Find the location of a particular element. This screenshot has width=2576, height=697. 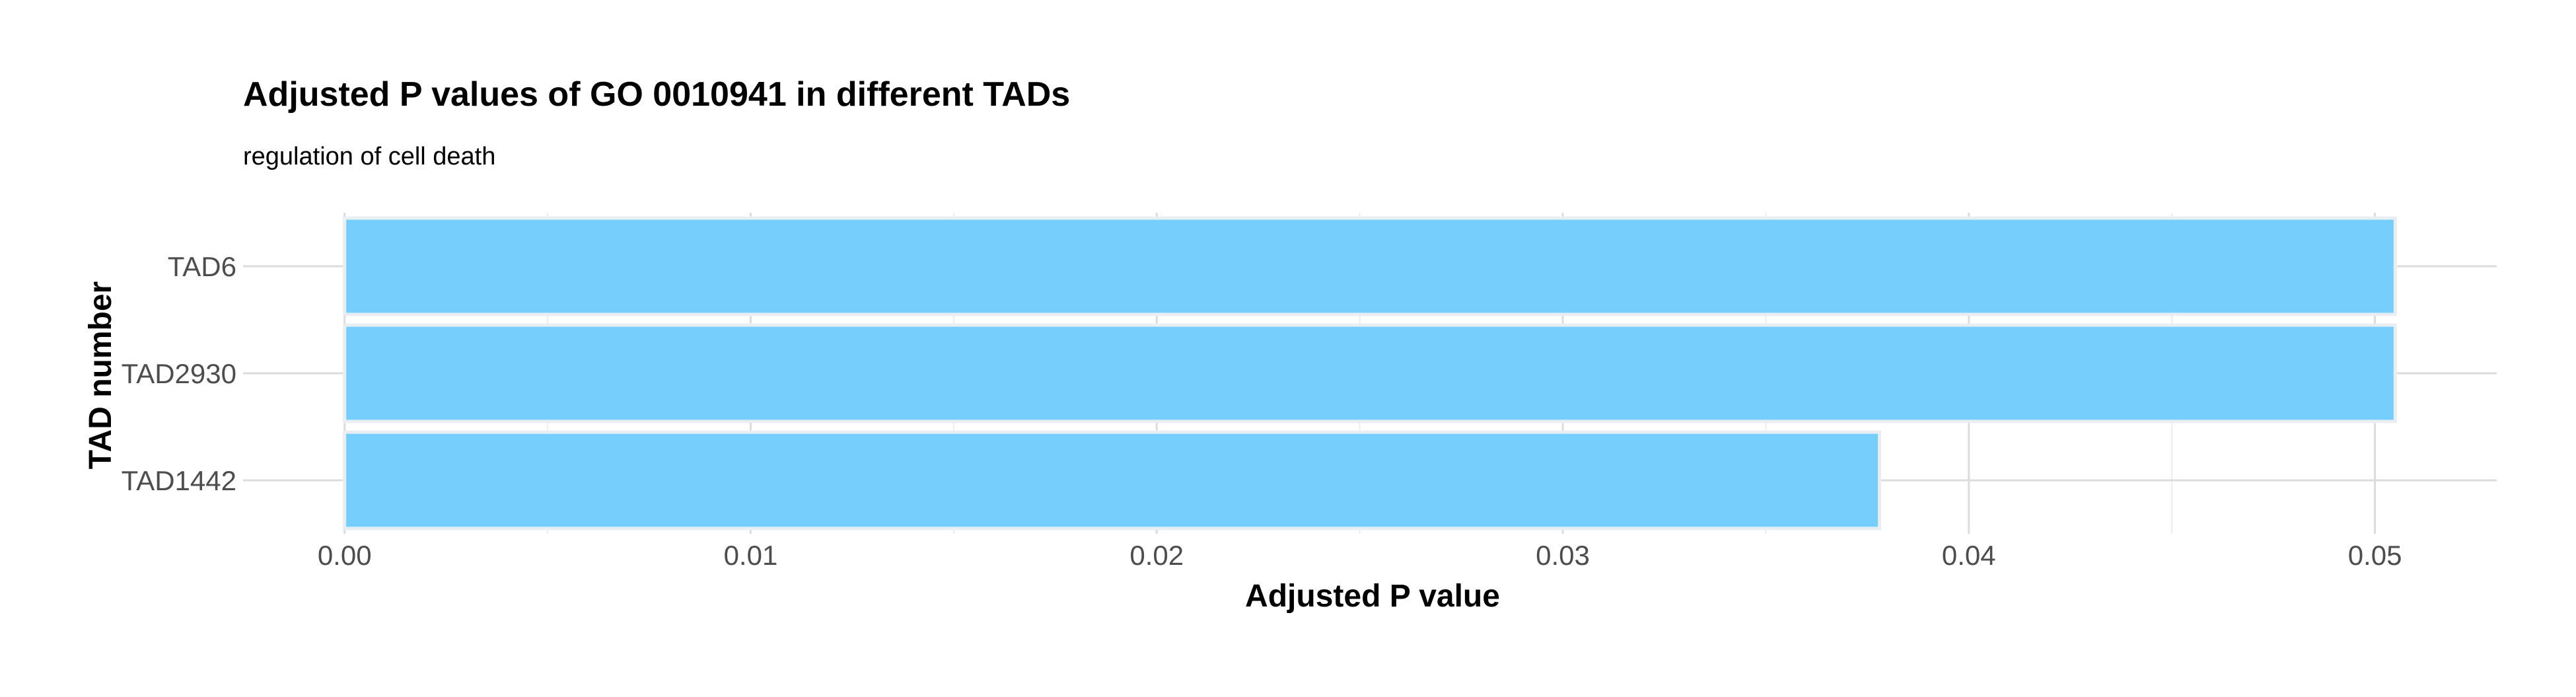

x-axis-label: Adjusted P value is located at coordinates (1372, 596).